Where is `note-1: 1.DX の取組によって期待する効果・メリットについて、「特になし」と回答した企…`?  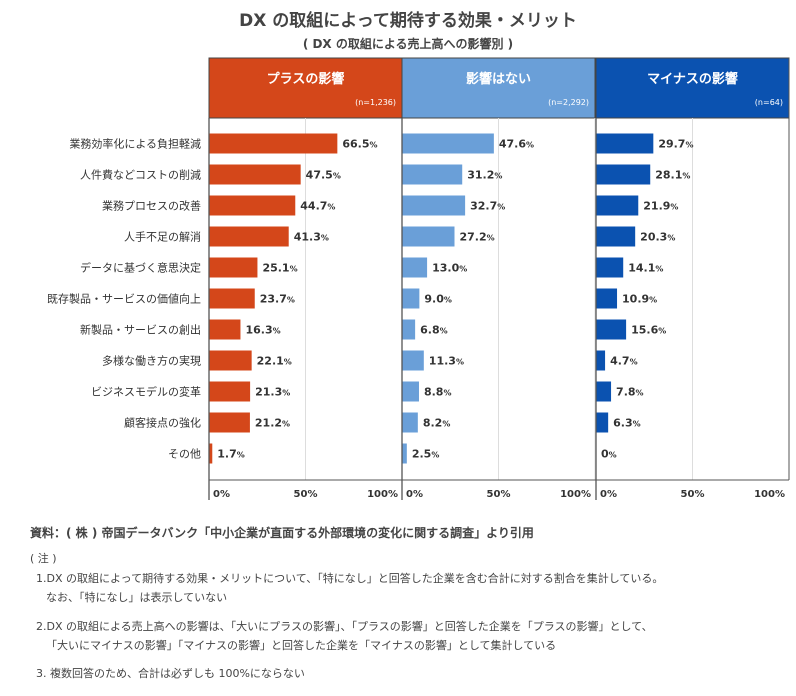
note-1: 1.DX の取組によって期待する効果・メリットについて、「特になし」と回答した企… is located at coordinates (349, 588).